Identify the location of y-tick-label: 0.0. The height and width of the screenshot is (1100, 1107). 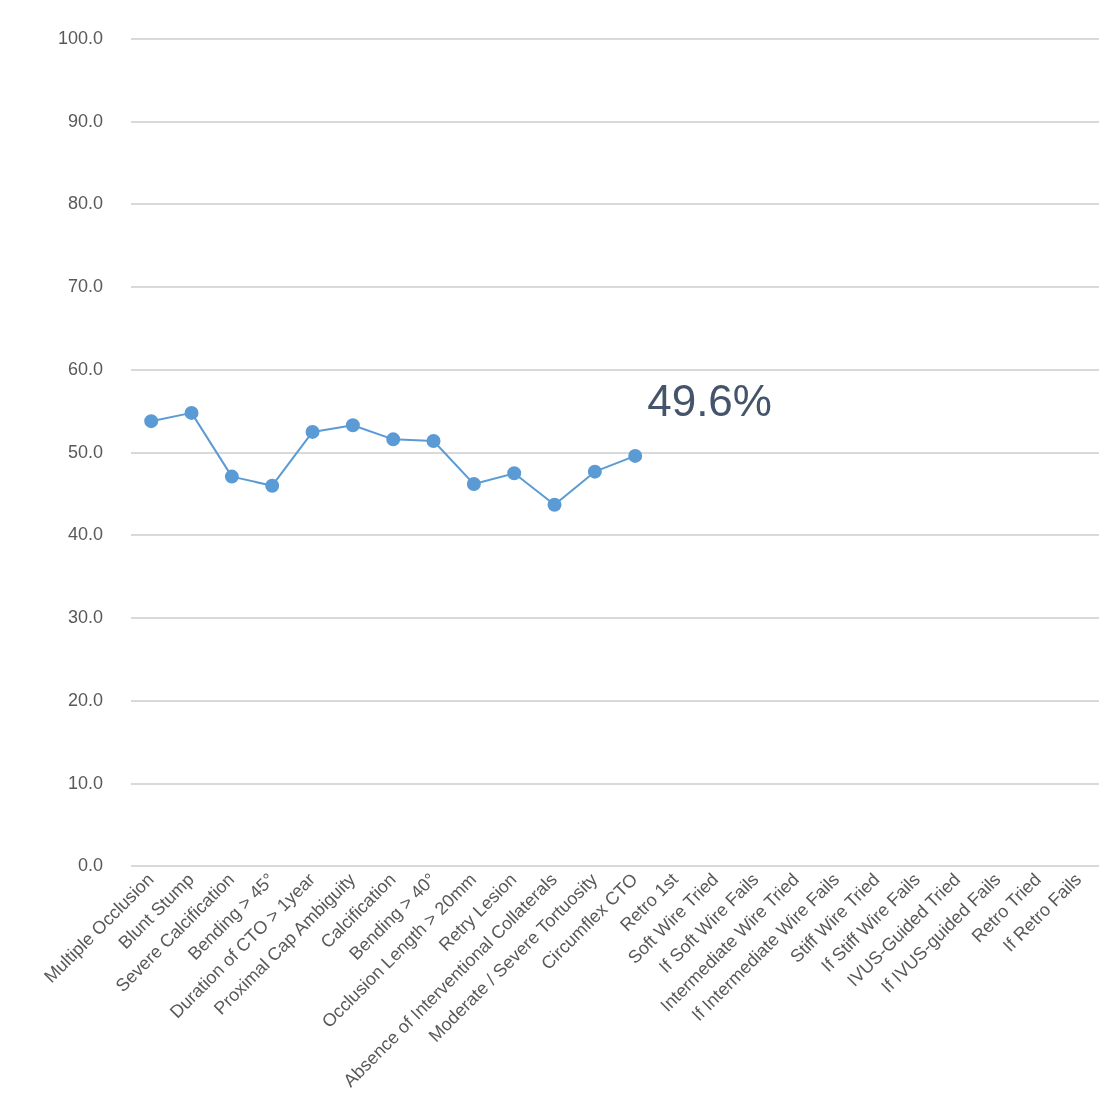
(91, 865).